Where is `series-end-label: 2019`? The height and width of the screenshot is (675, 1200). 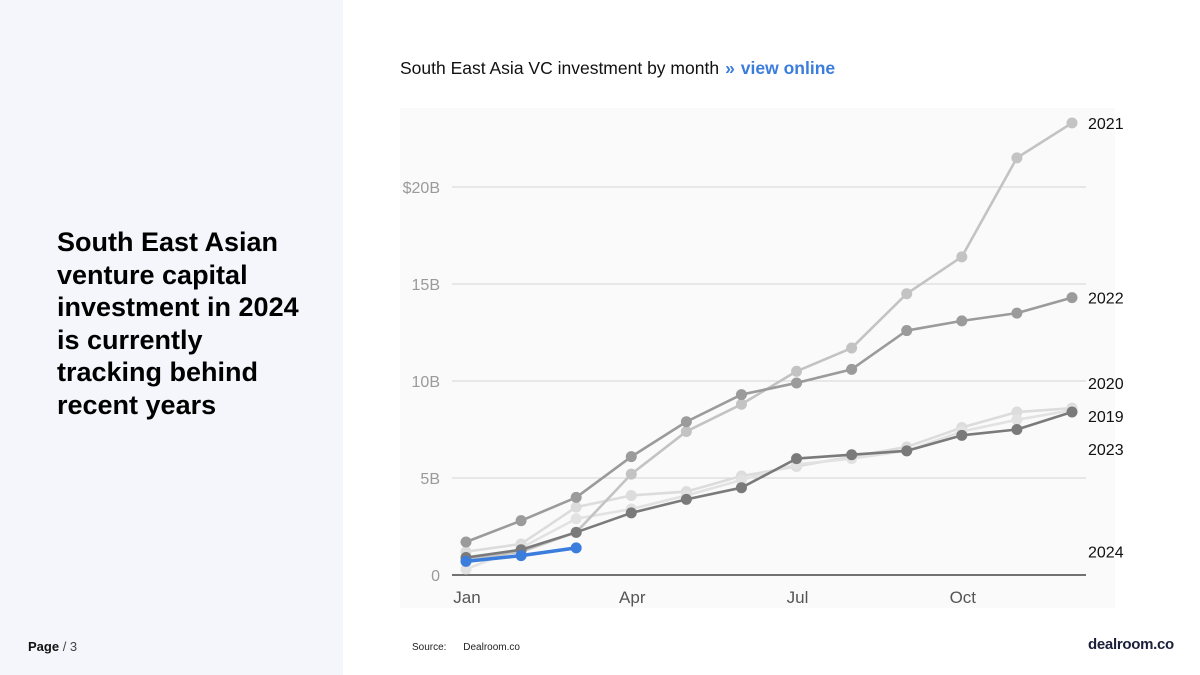 series-end-label: 2019 is located at coordinates (1106, 417).